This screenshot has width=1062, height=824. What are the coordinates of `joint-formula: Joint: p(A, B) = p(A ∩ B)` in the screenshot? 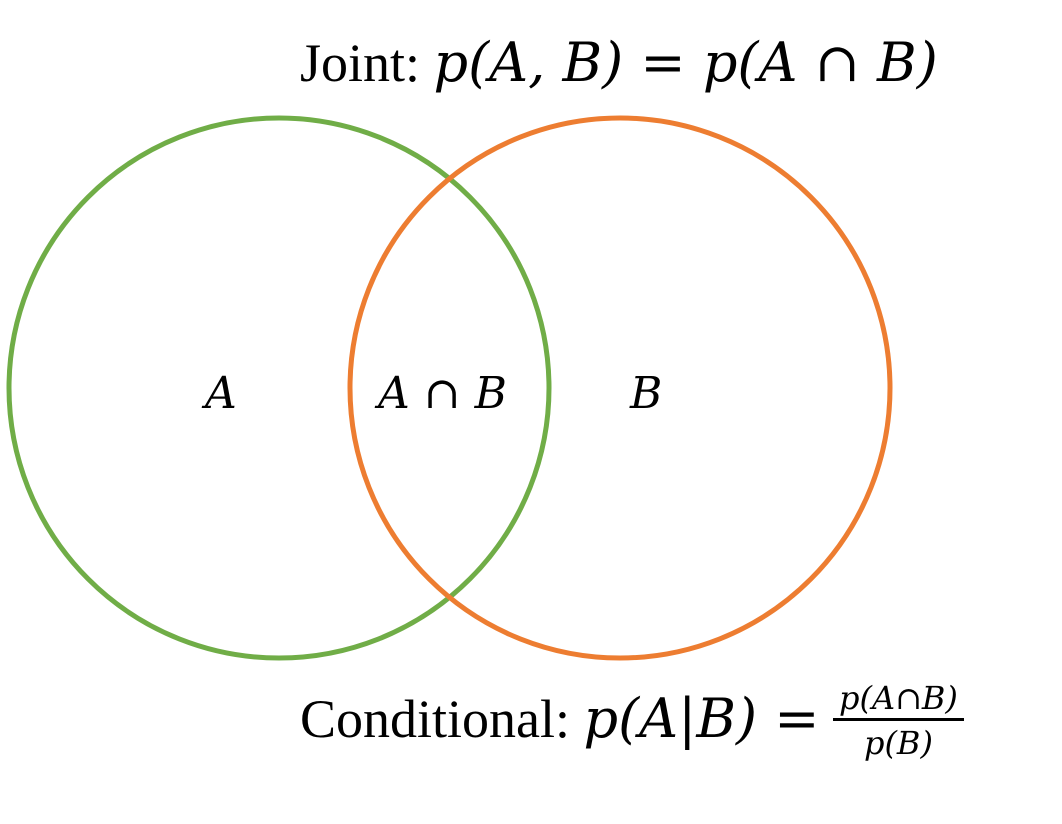 It's located at (619, 63).